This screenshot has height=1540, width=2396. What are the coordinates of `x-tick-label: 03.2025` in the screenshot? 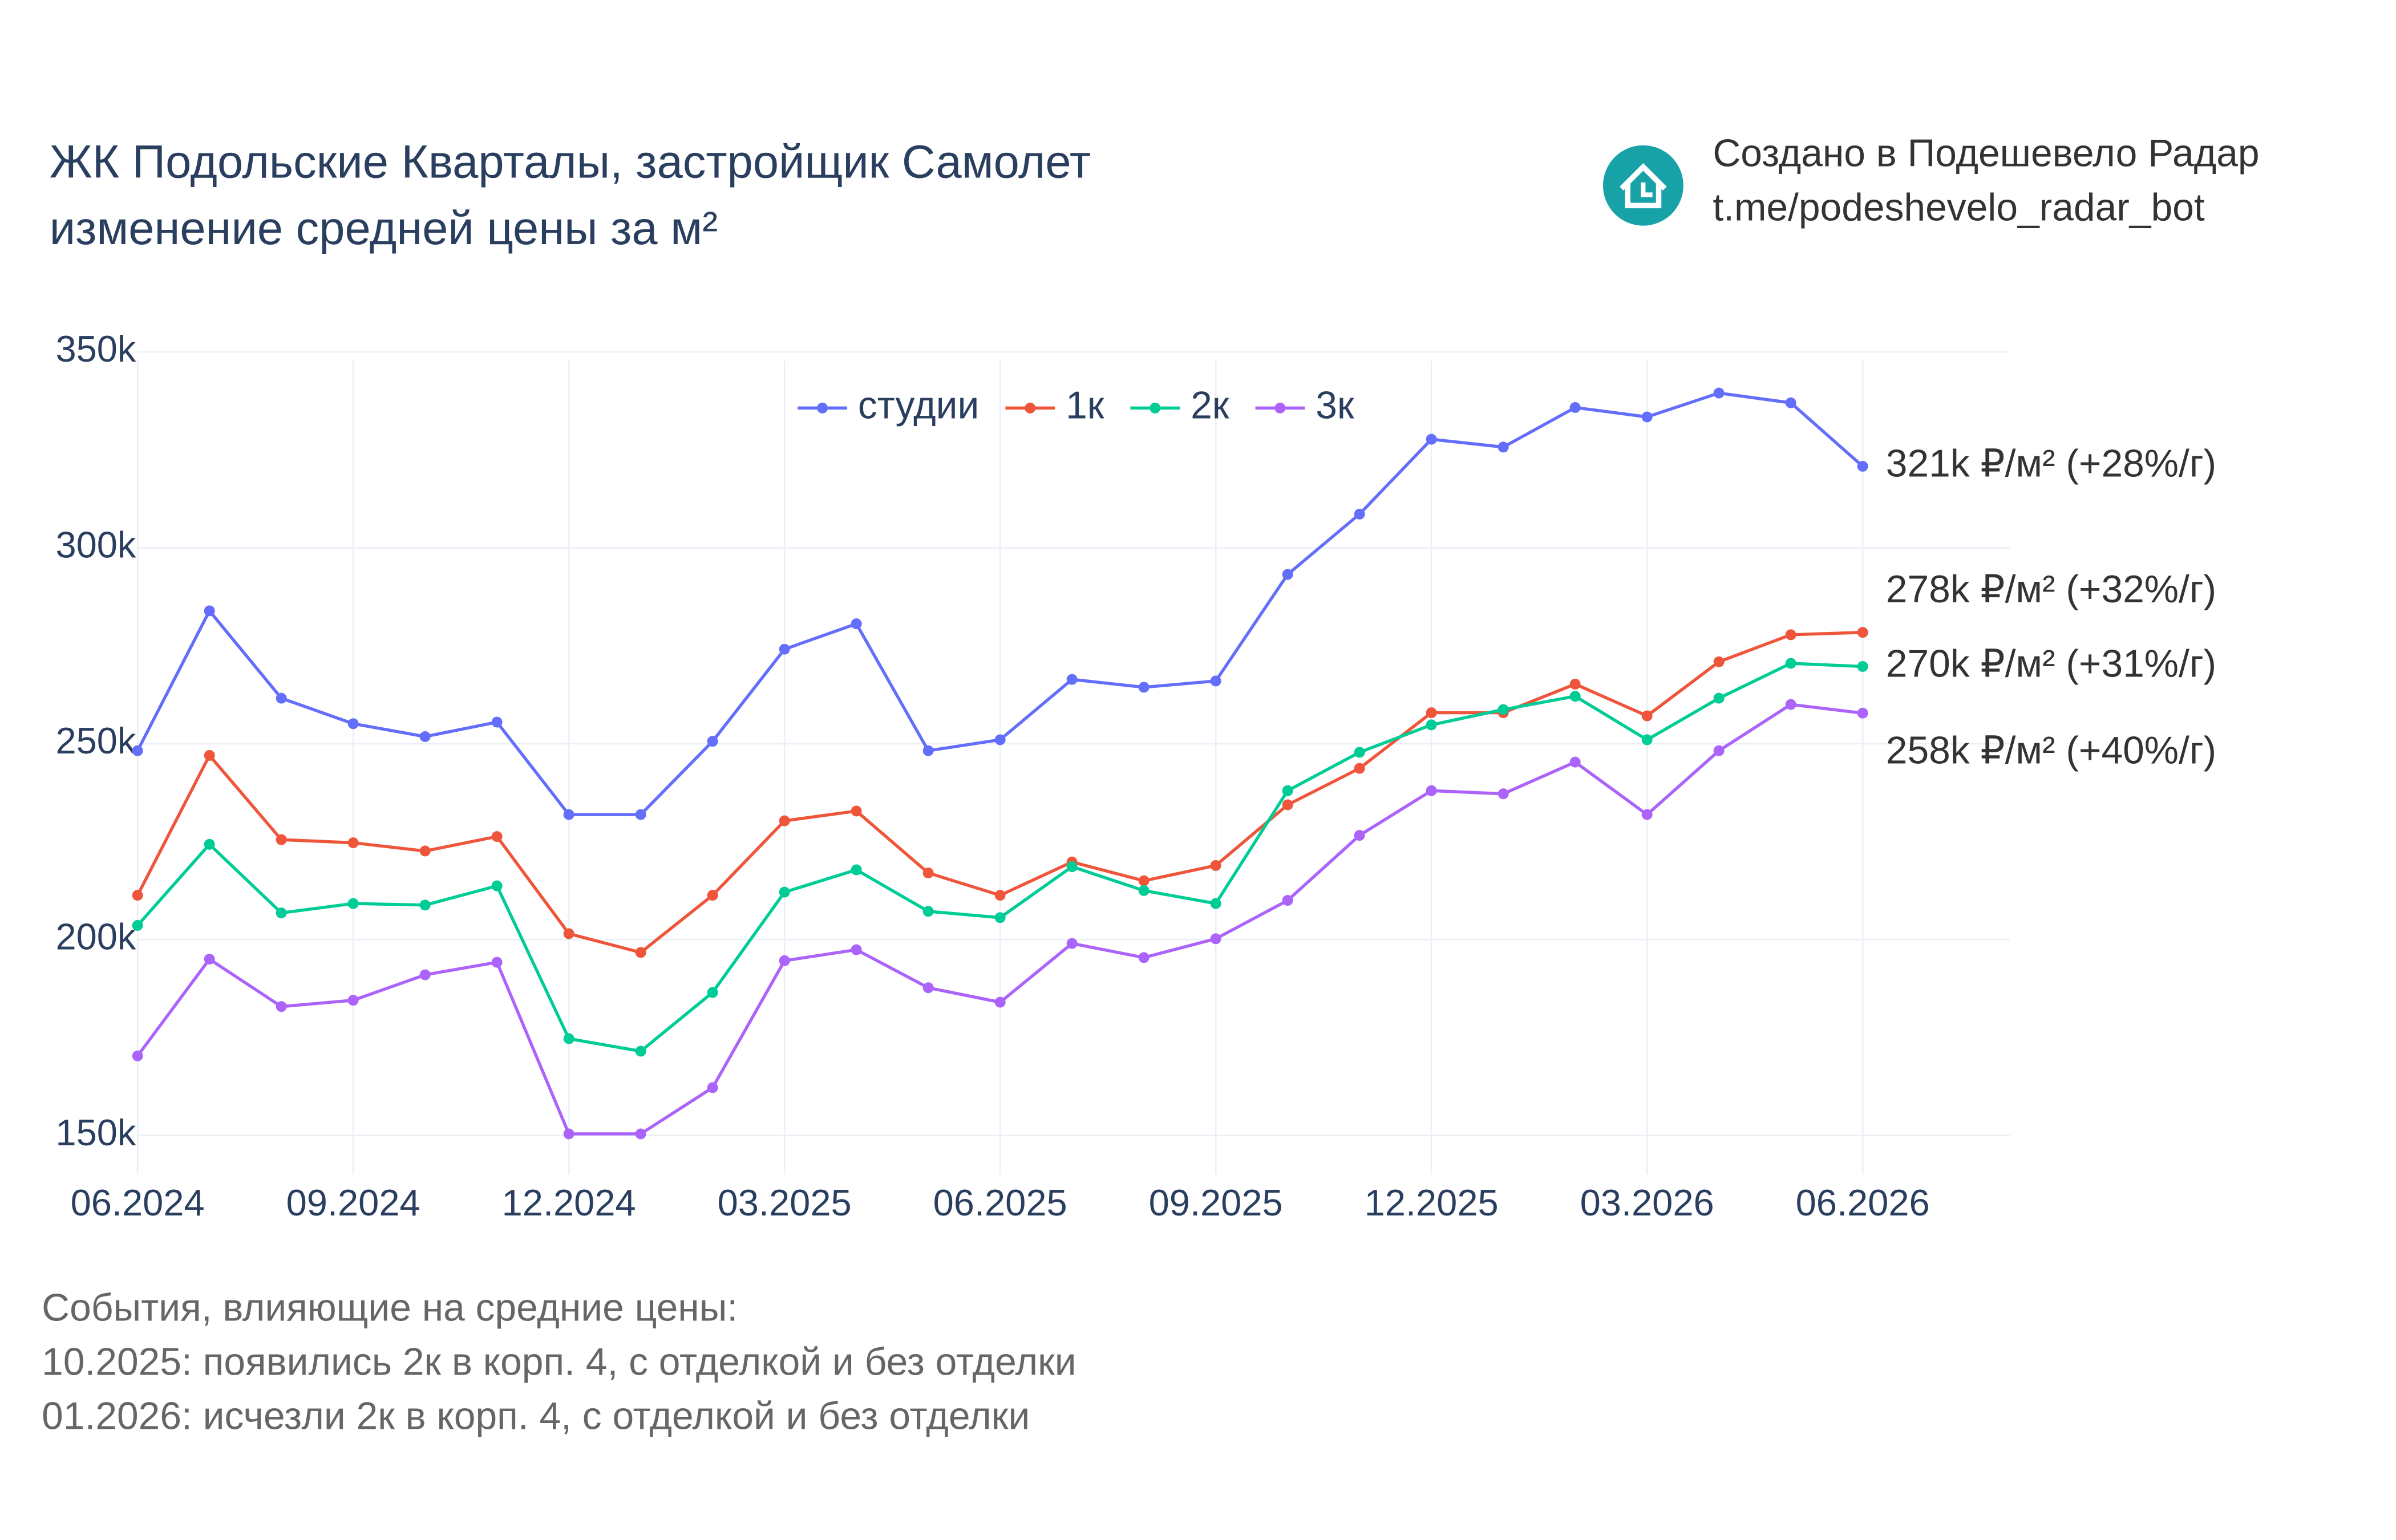 It's located at (785, 1203).